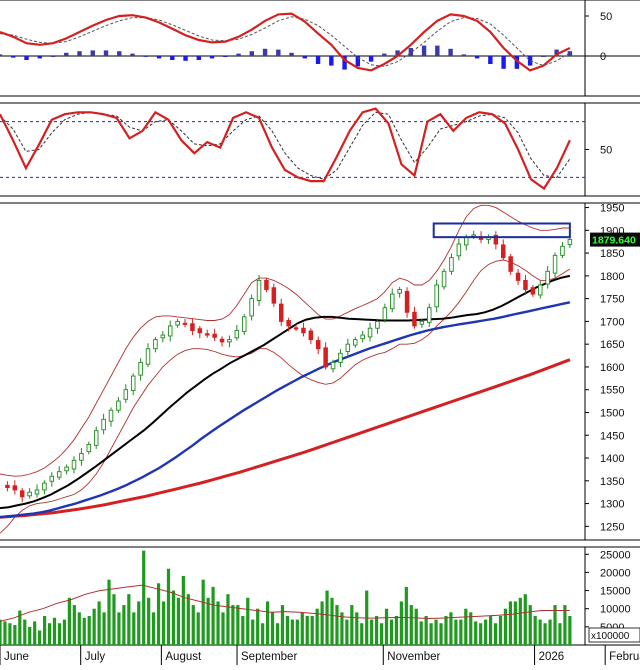  What do you see at coordinates (320, 41) in the screenshot?
I see `macd-panel: 50 0` at bounding box center [320, 41].